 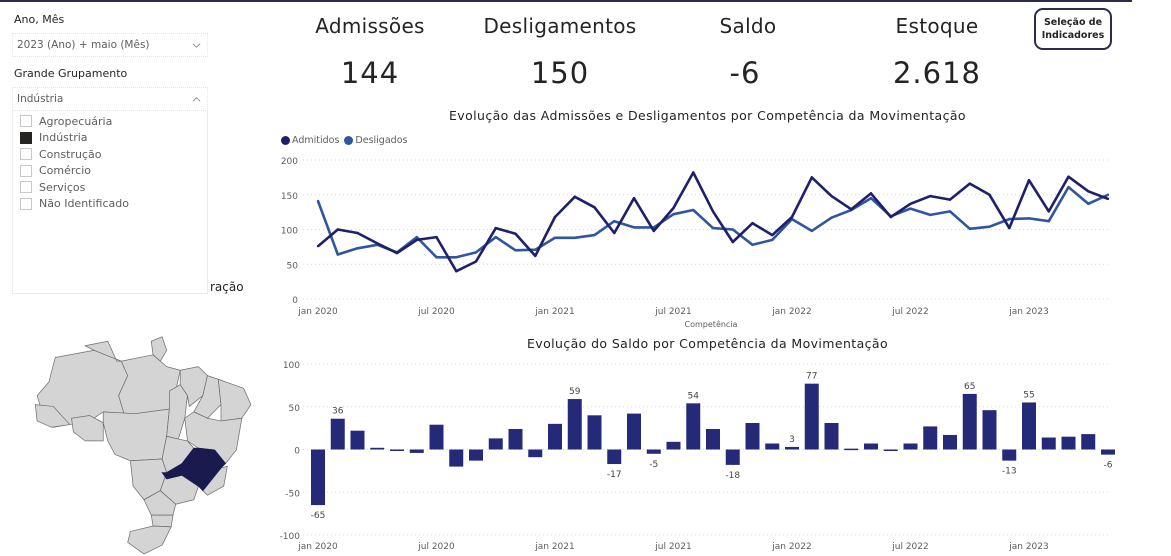 I want to click on state-rio-grande-do-sul, so click(x=149, y=540).